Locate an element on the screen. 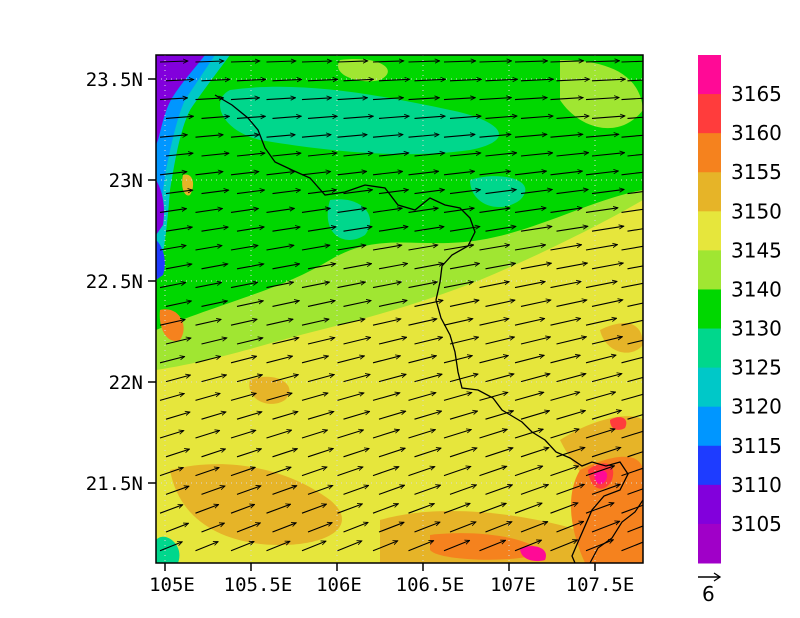 This screenshot has width=800, height=618. lat-tick-label: 21.5N is located at coordinates (114, 484).